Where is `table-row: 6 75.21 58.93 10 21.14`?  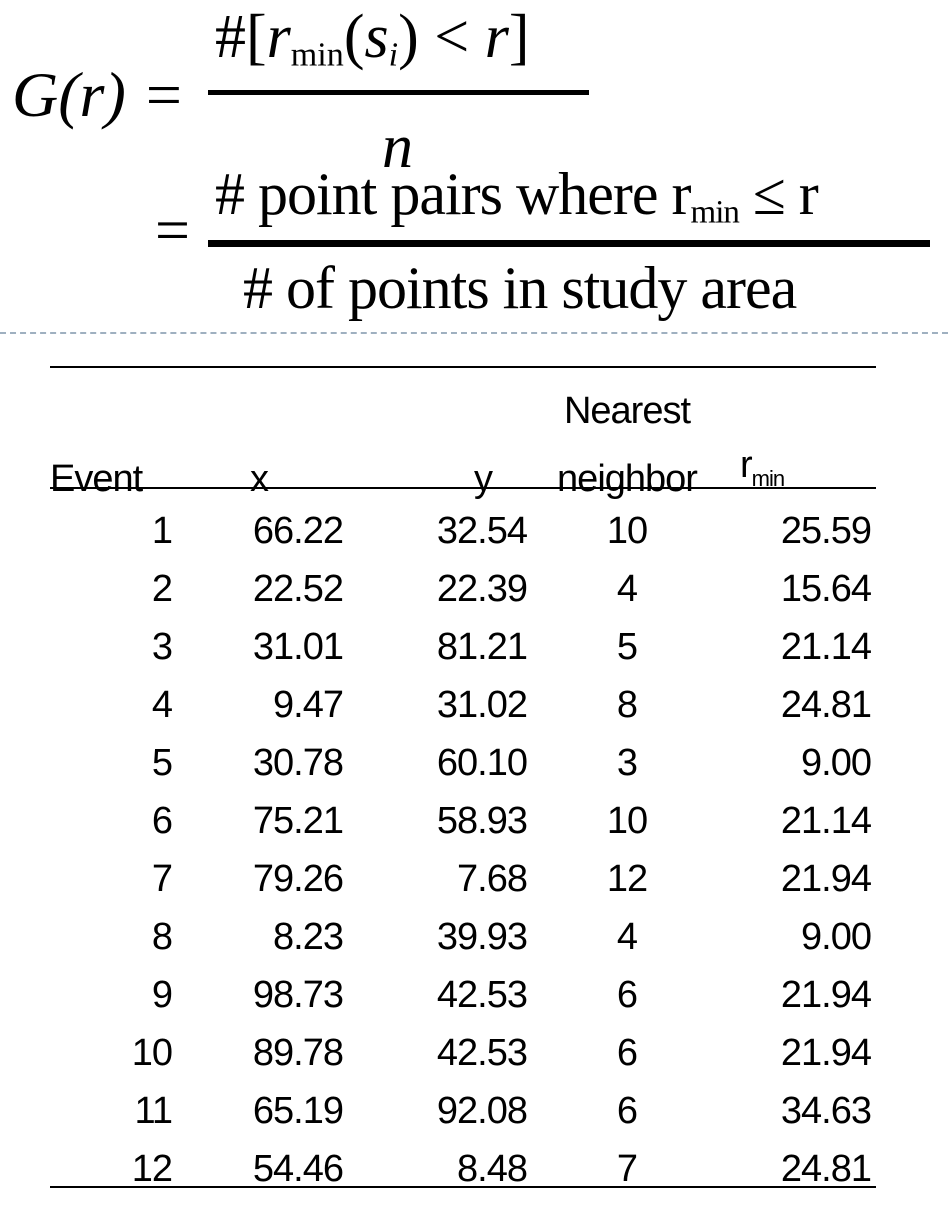
table-row: 6 75.21 58.93 10 21.14 is located at coordinates (463, 821).